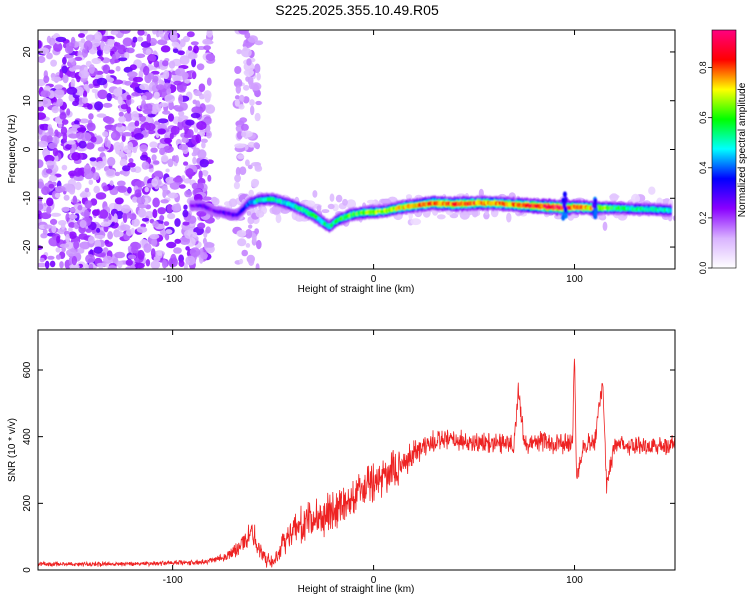 The image size is (750, 600). Describe the element at coordinates (703, 218) in the screenshot. I see `colorbar-tick-label: 0.2` at that location.